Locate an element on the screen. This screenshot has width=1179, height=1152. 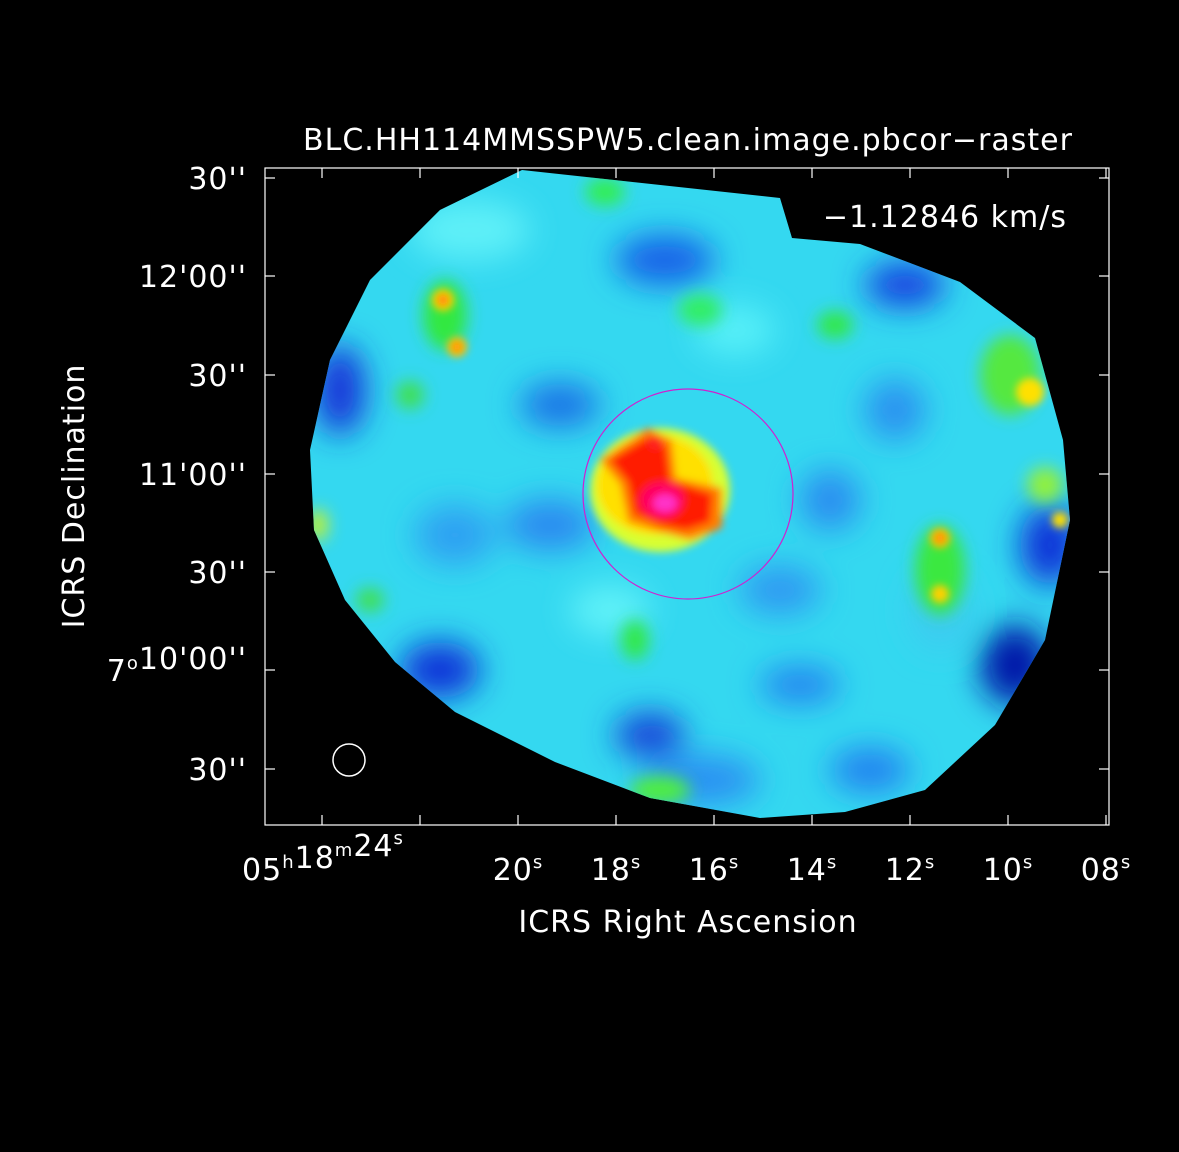
primary-beam-circle is located at coordinates (688, 494).